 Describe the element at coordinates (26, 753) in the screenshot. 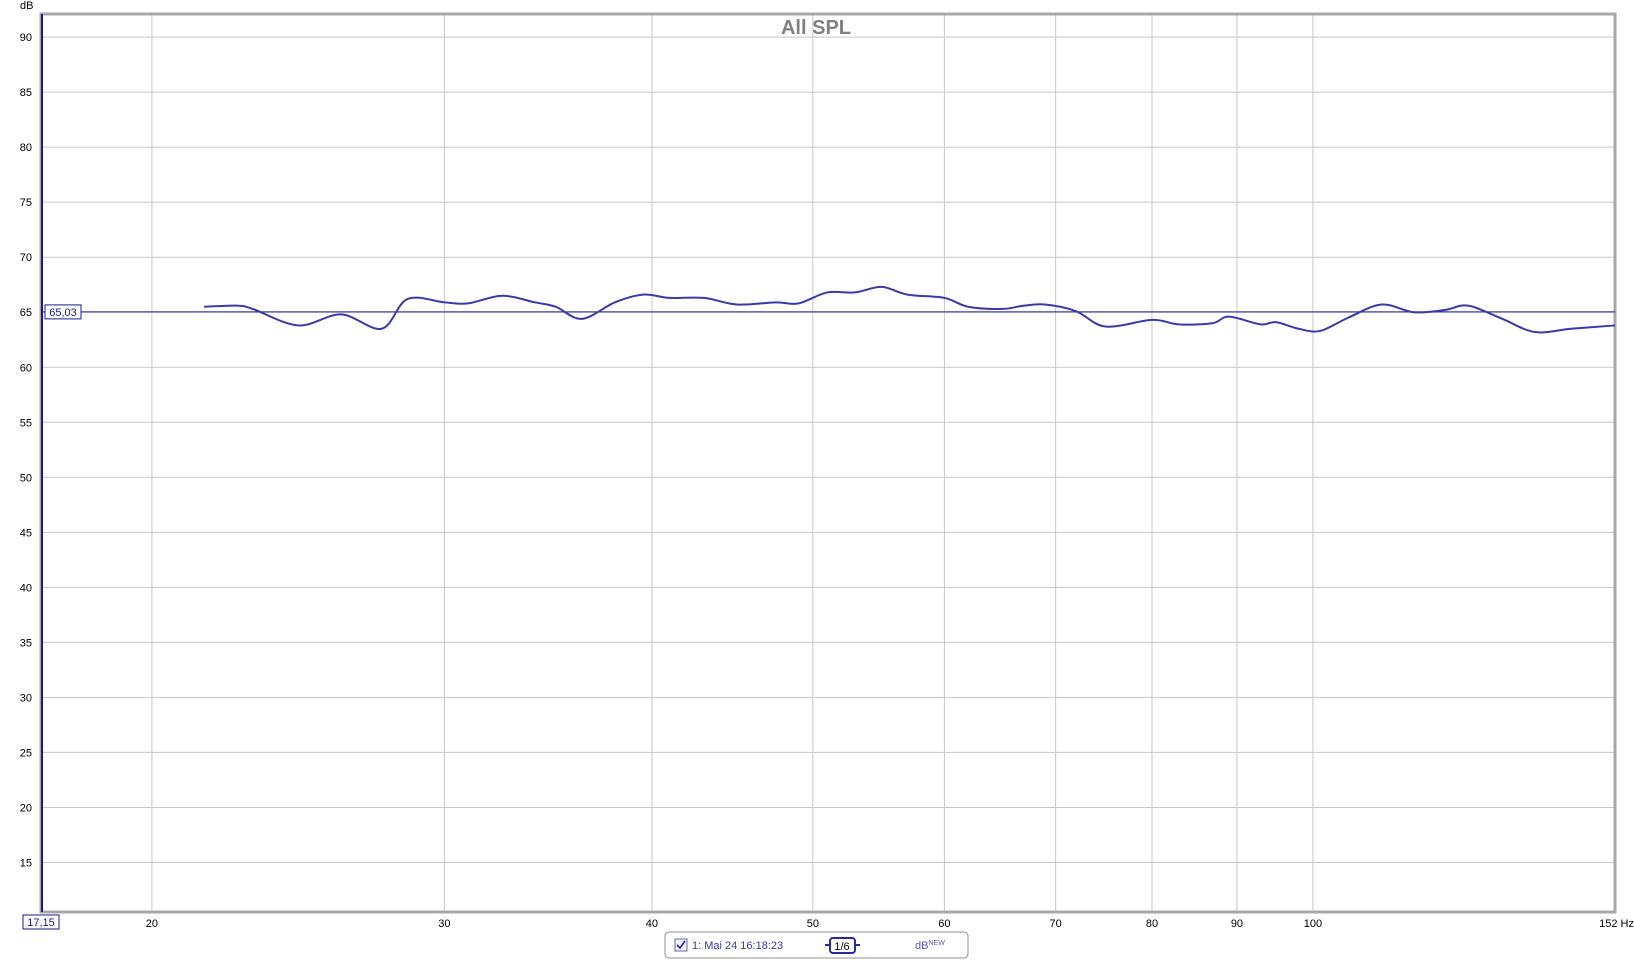

I see `y-tick-label: 25` at that location.